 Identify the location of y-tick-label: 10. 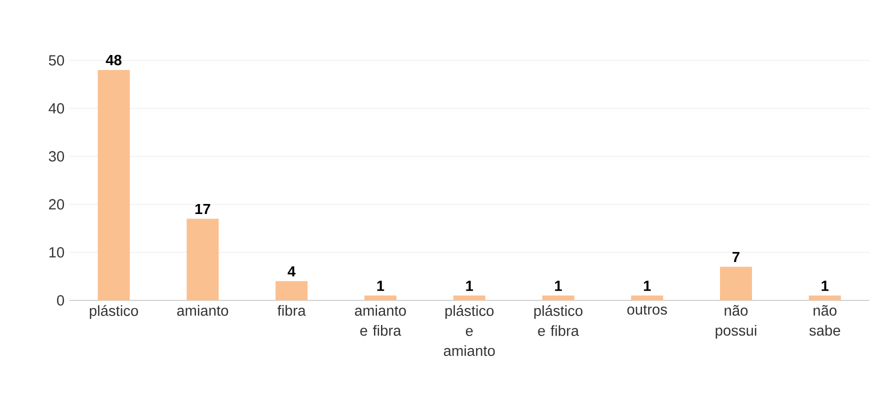
(56, 252).